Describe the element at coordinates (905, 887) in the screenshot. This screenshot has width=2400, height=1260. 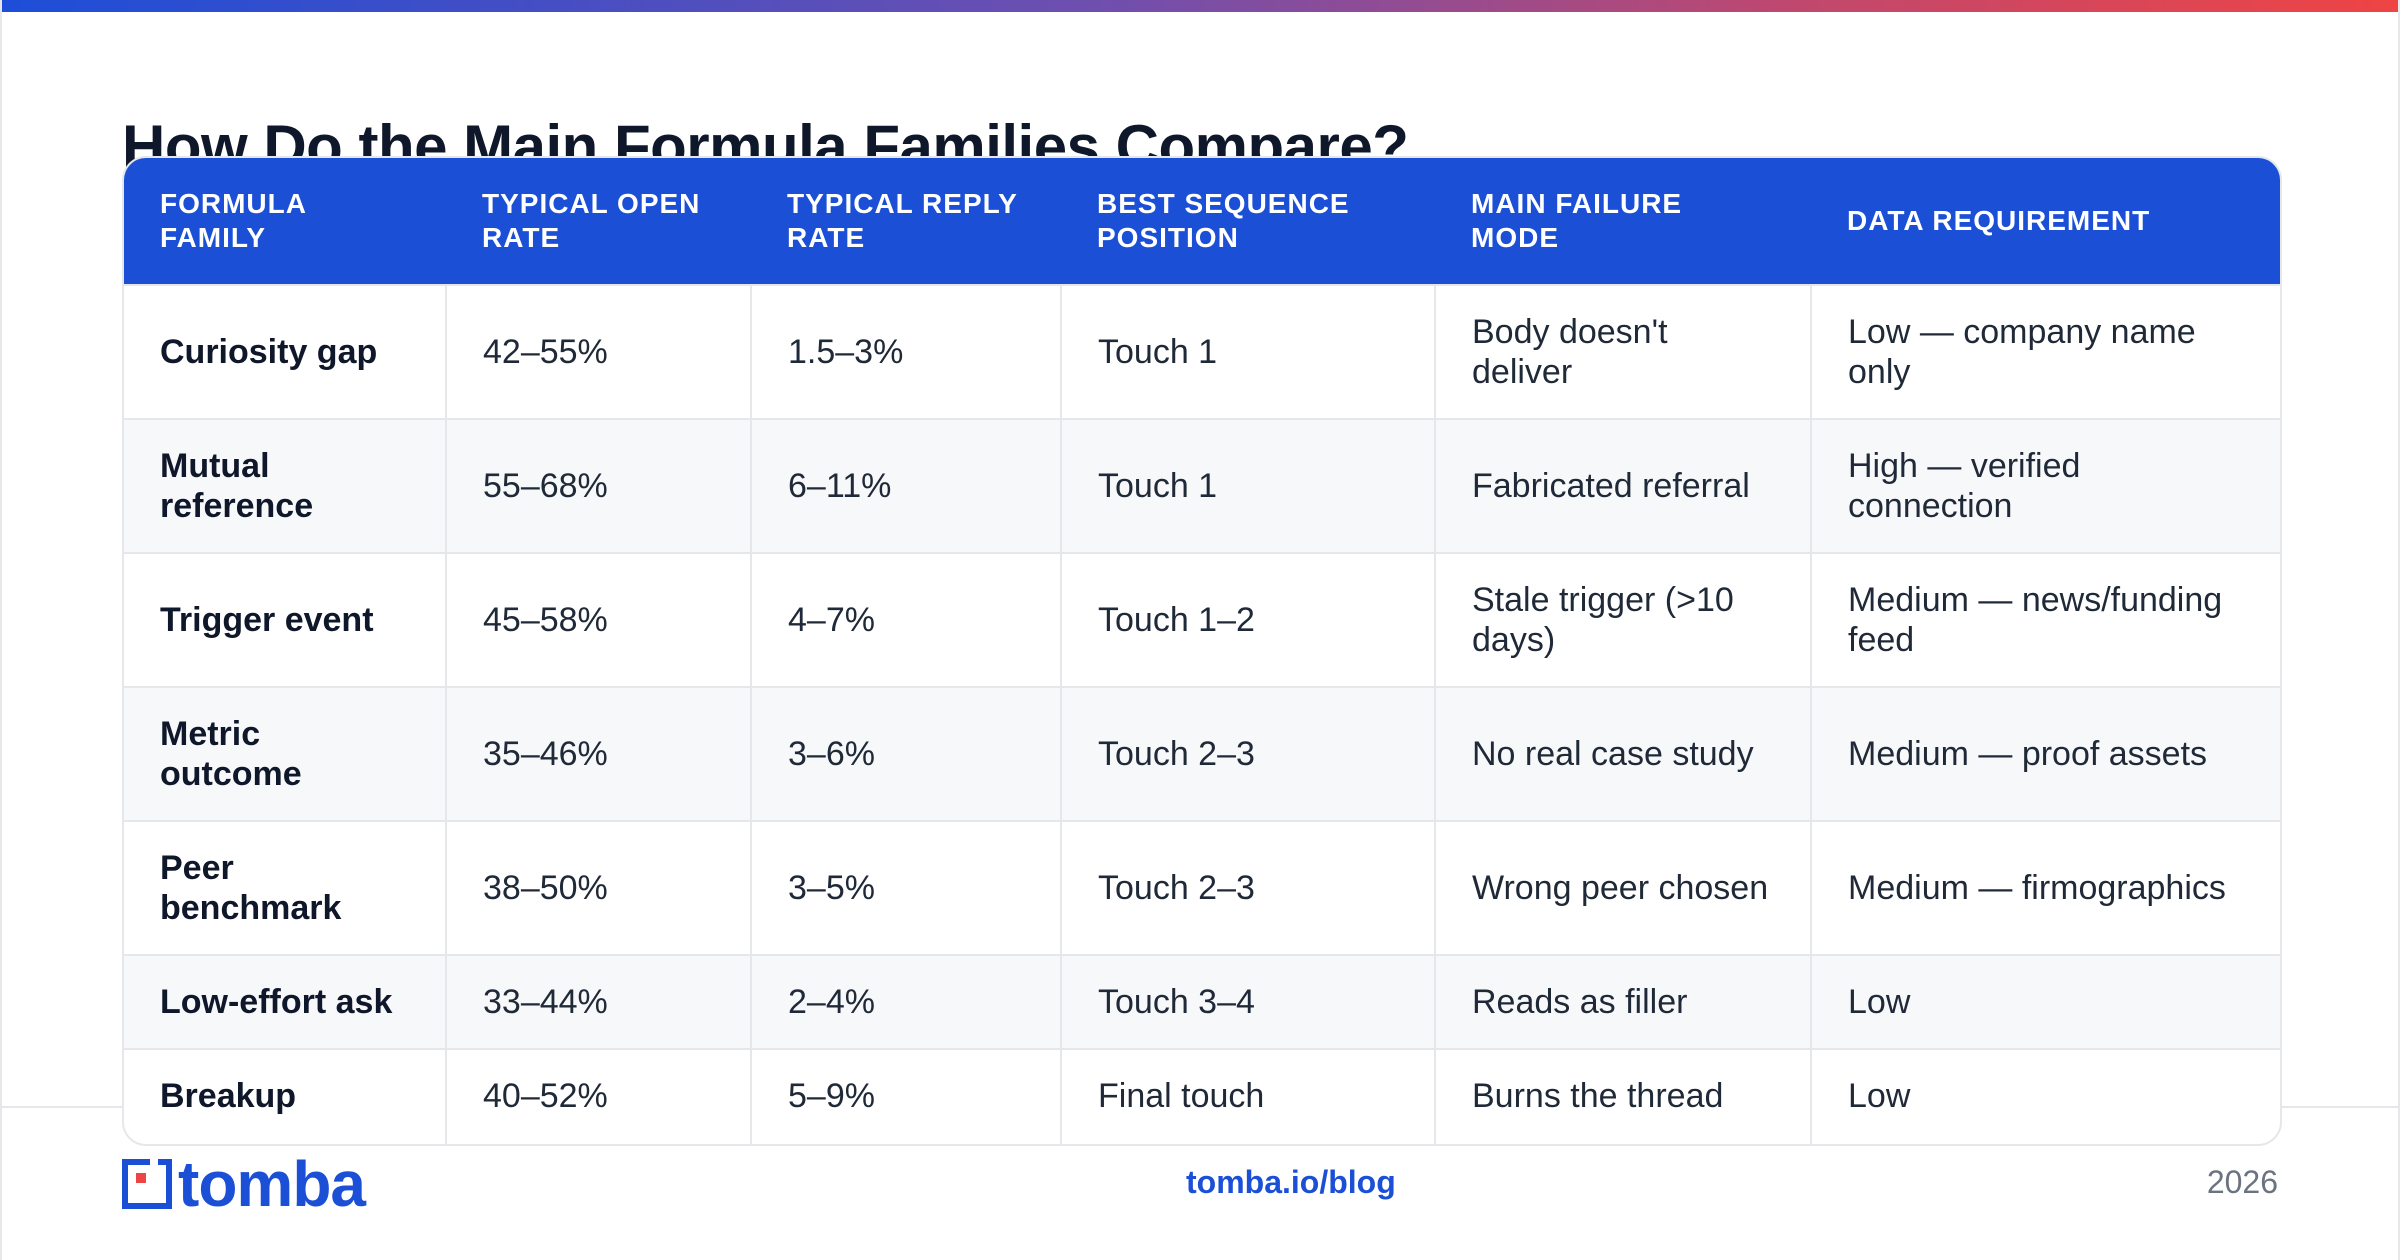
I see `cell-reply-rate: 3–5%` at that location.